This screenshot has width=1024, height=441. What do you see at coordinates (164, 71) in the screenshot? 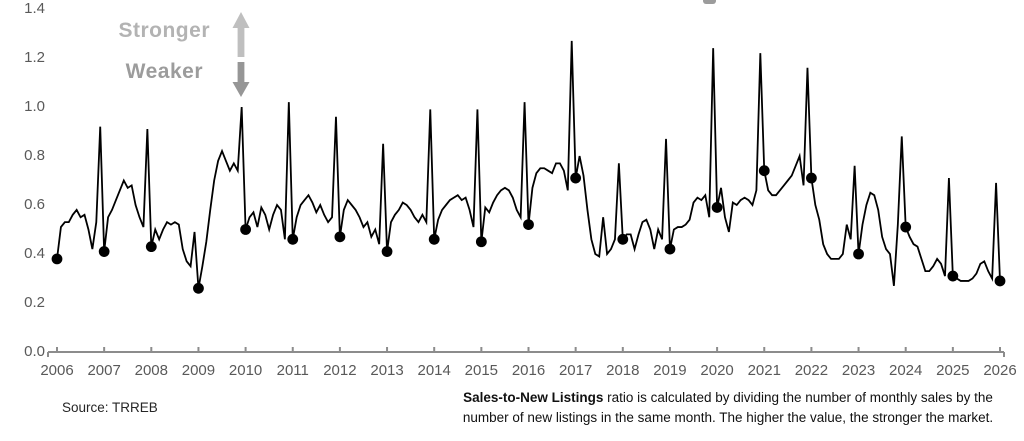
I see `weaker-annotation: Weaker` at bounding box center [164, 71].